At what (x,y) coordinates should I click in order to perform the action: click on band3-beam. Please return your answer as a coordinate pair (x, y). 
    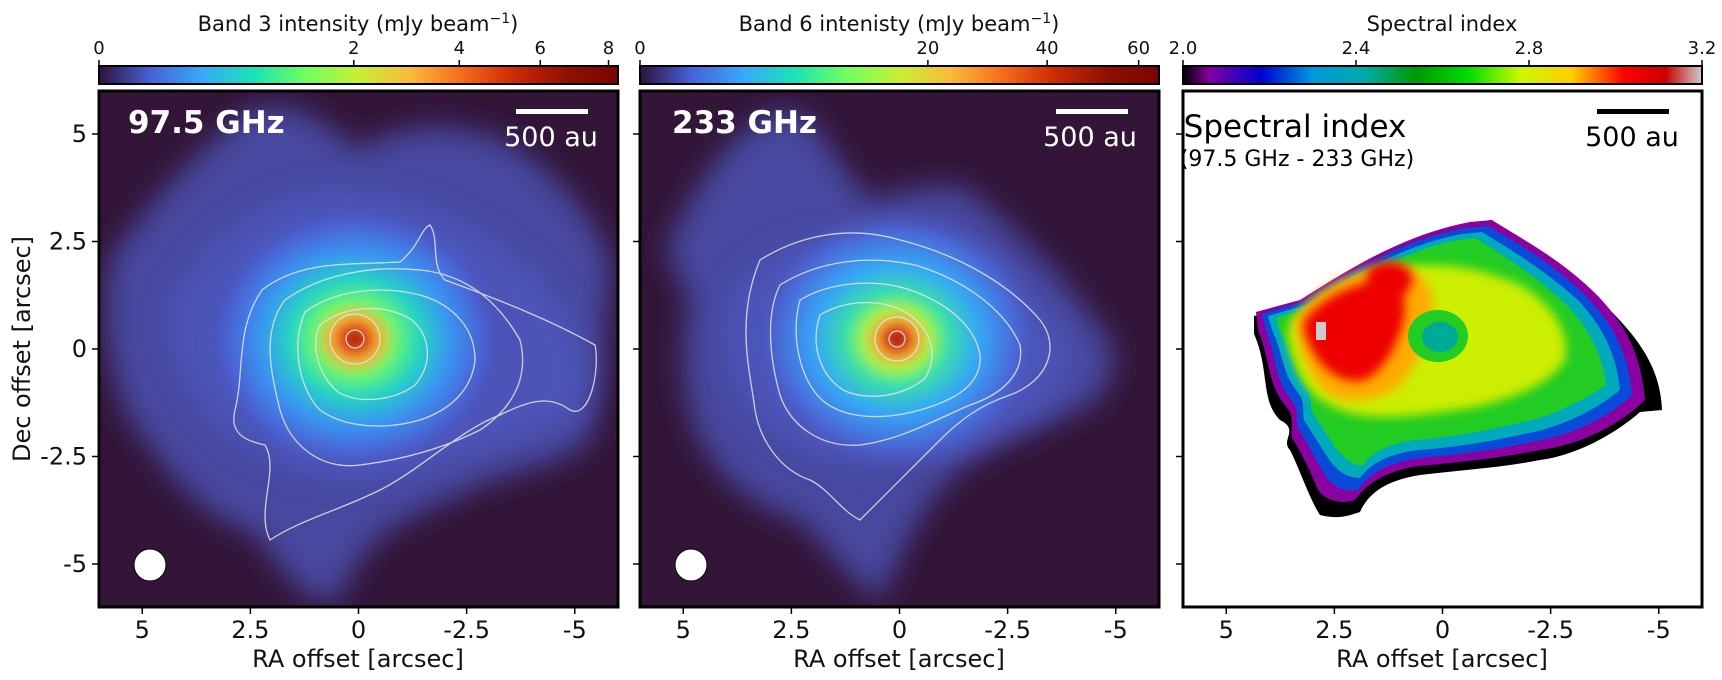
    Looking at the image, I should click on (150, 565).